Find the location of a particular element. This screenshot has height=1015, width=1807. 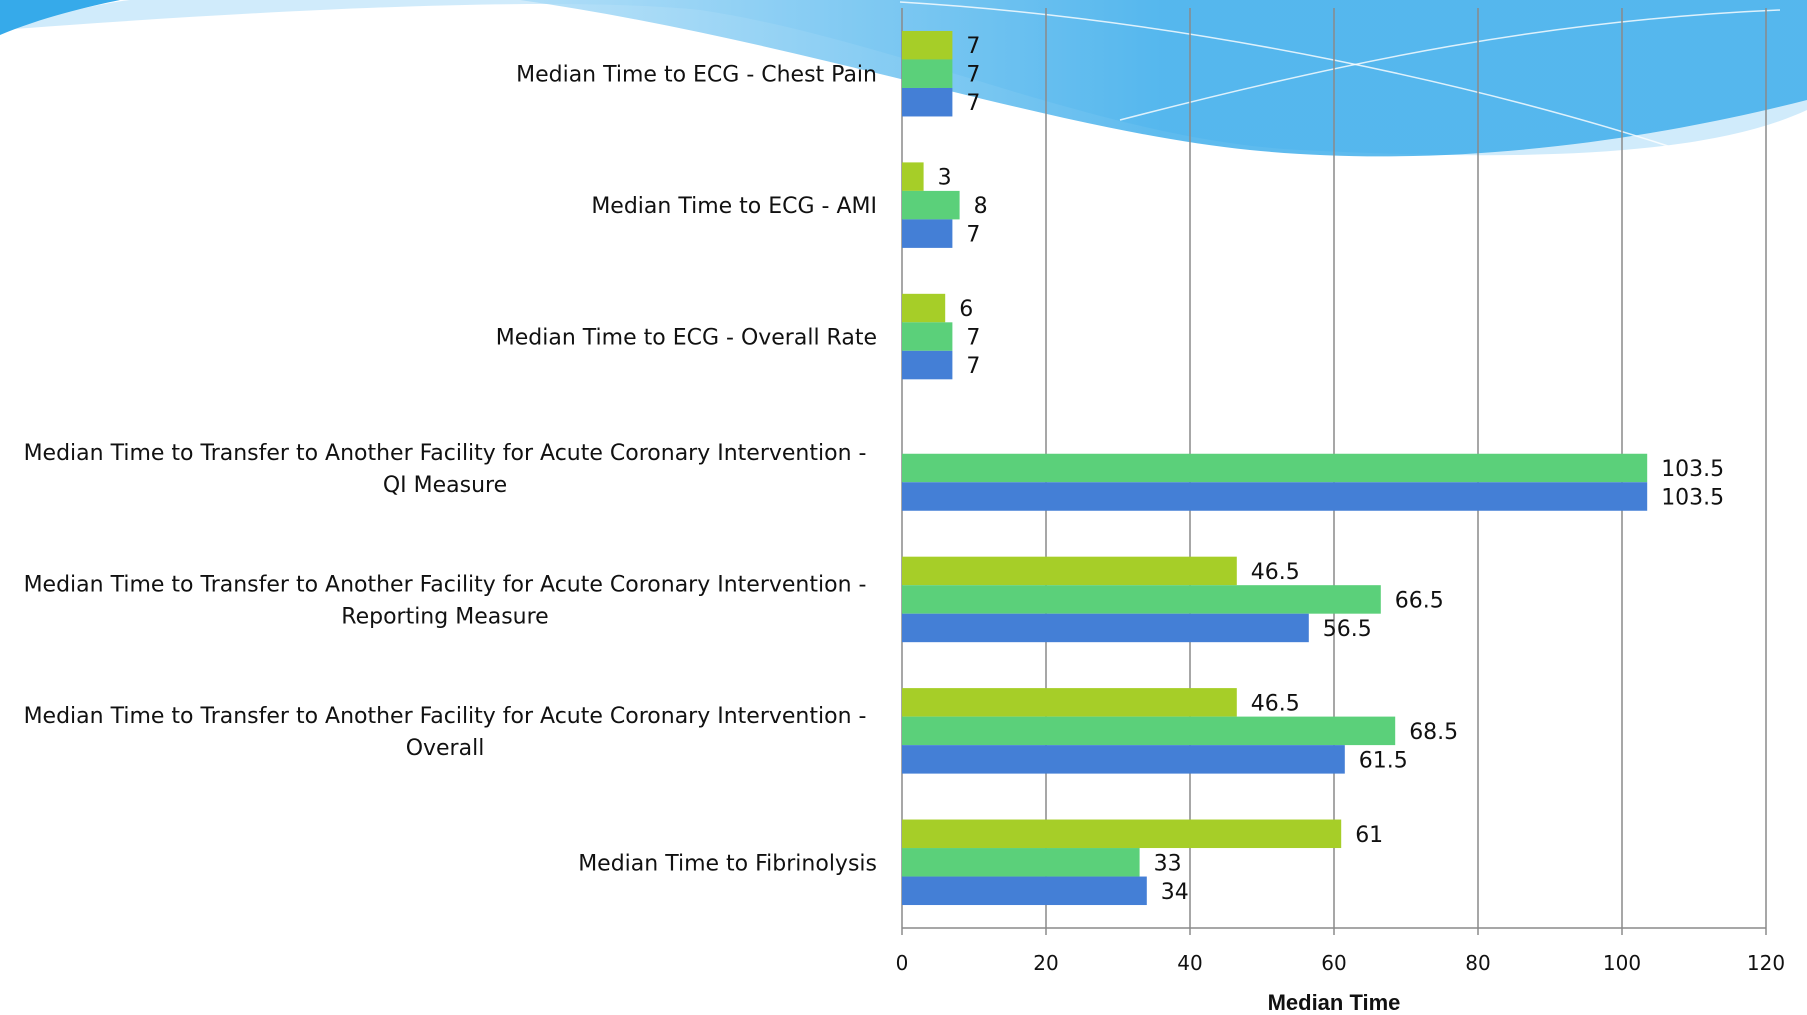

category-label: Median Time to ECG - AMI is located at coordinates (734, 206).